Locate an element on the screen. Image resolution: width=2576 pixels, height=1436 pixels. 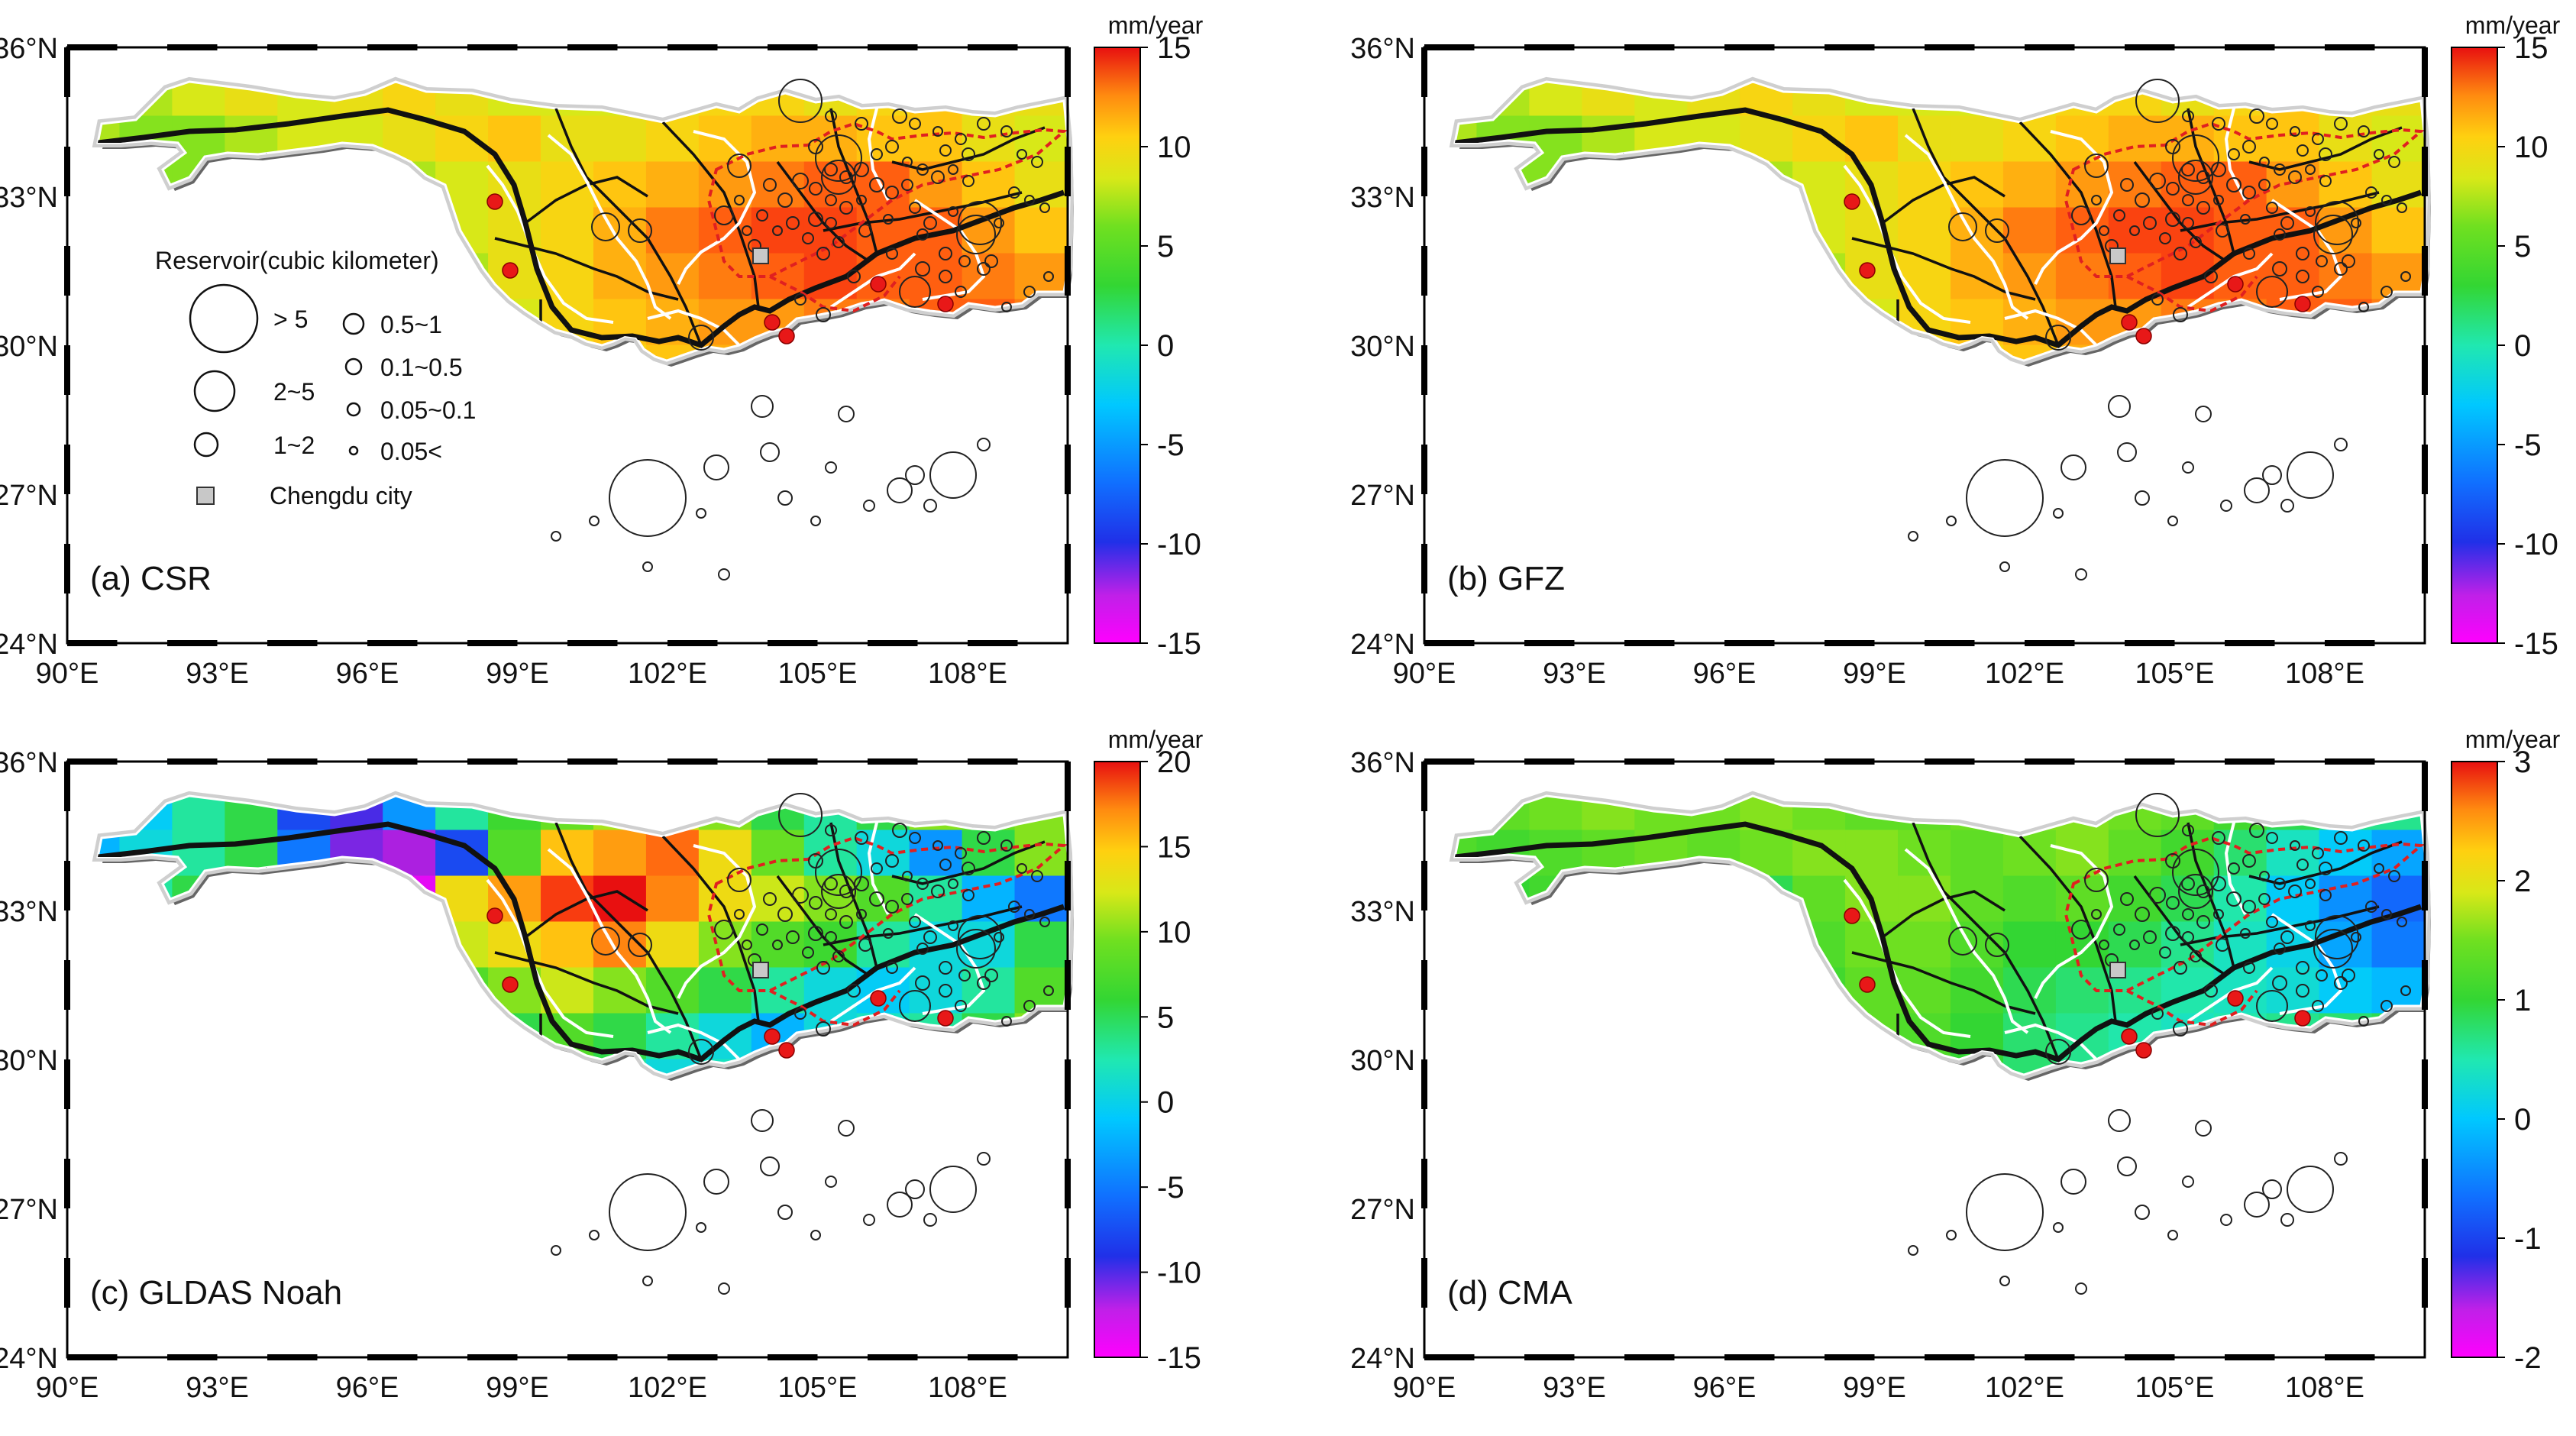
chengdu-marker is located at coordinates (760, 256).